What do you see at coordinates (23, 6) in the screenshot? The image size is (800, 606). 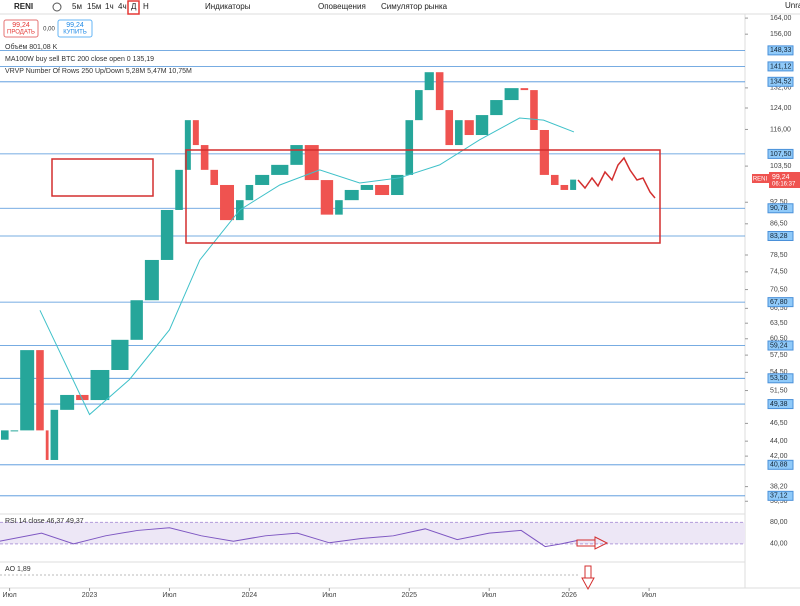 I see `symbol: RENI` at bounding box center [23, 6].